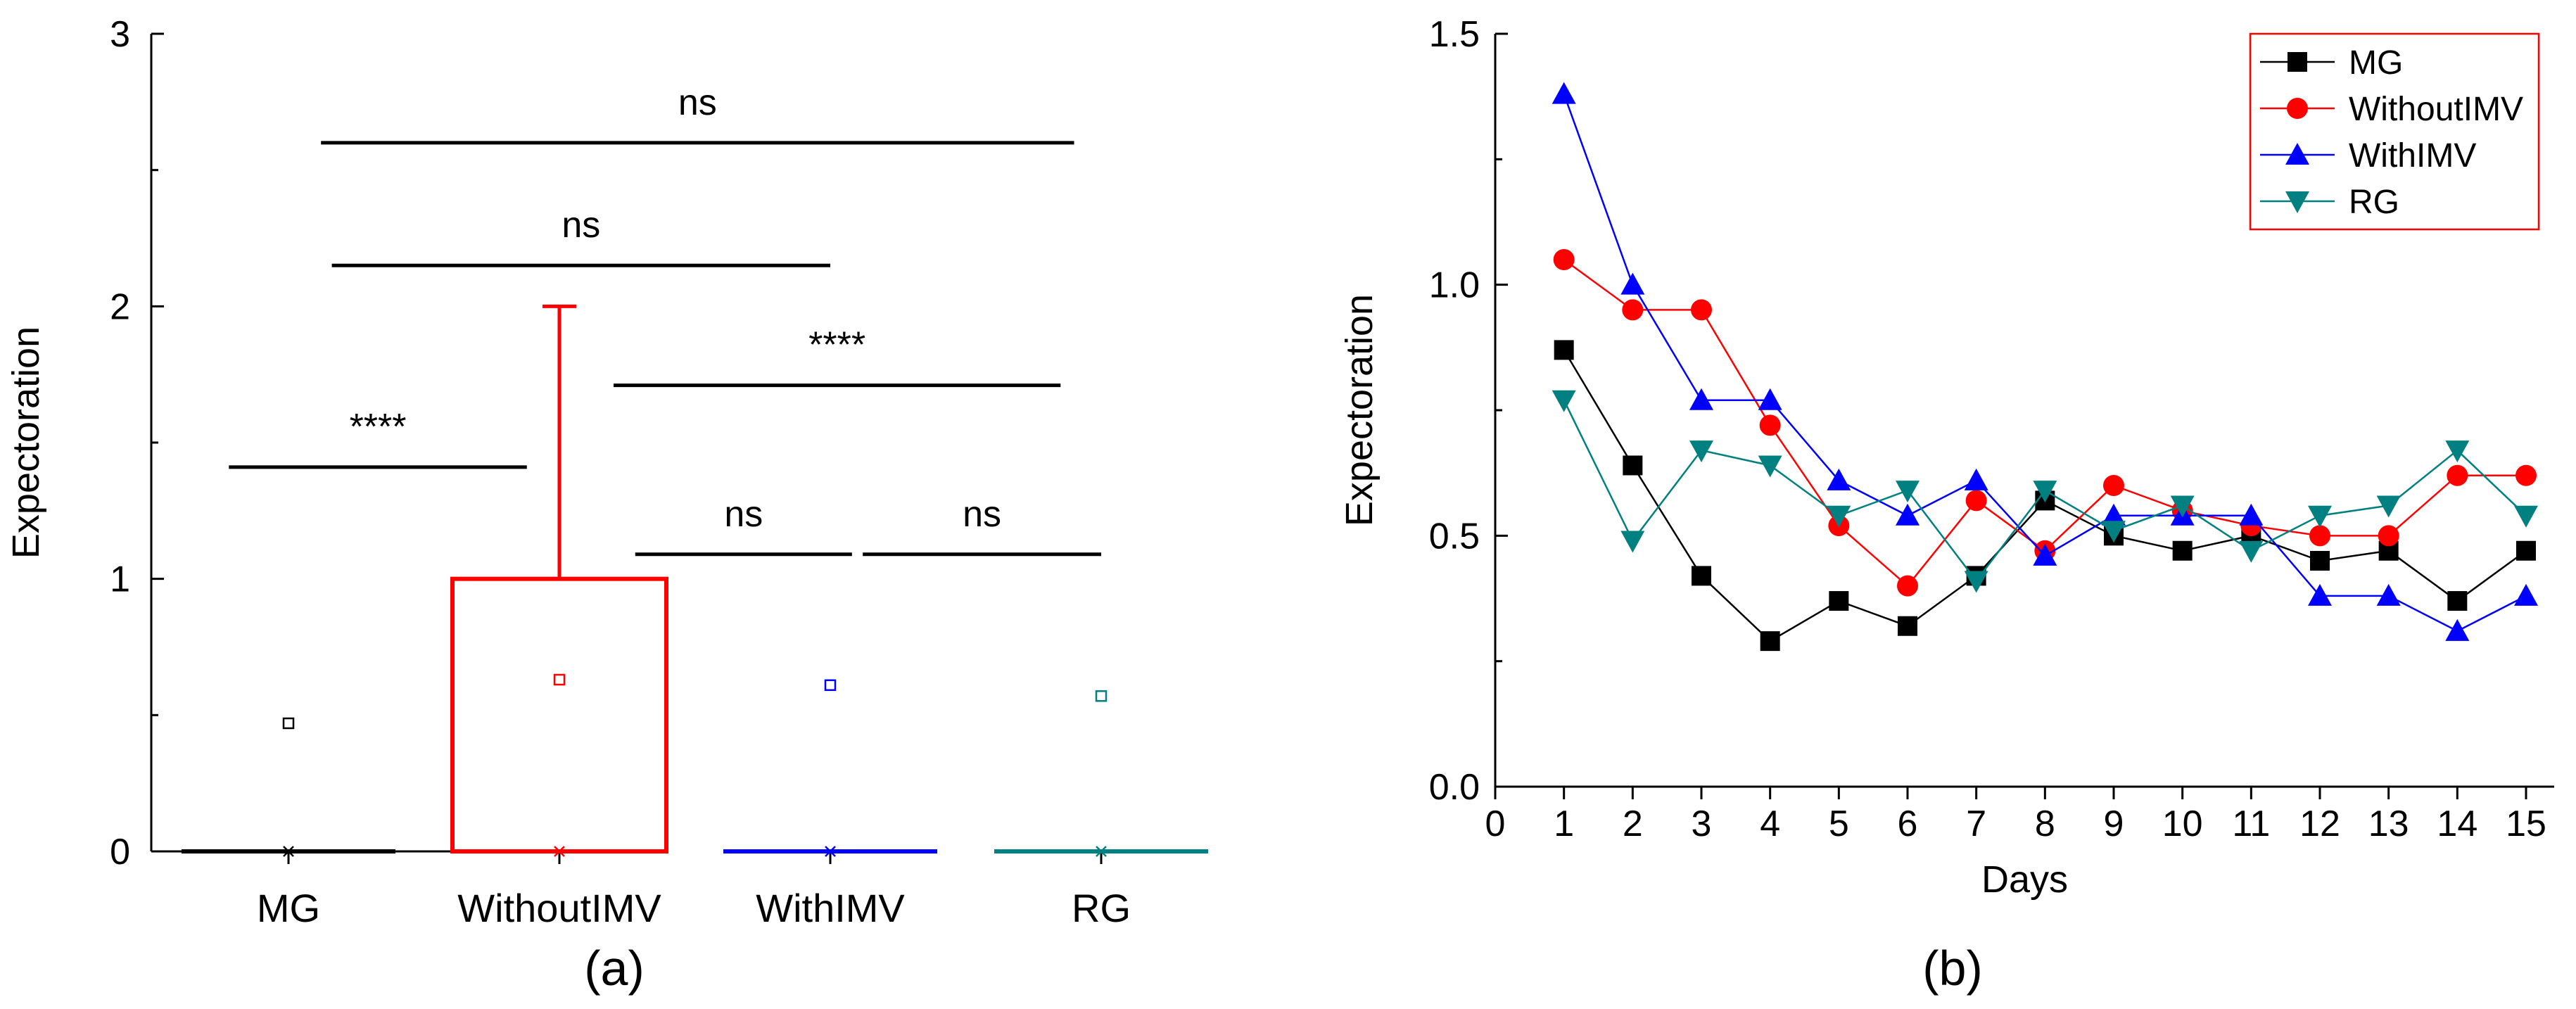  What do you see at coordinates (1101, 696) in the screenshot?
I see `mean-marker-RG` at bounding box center [1101, 696].